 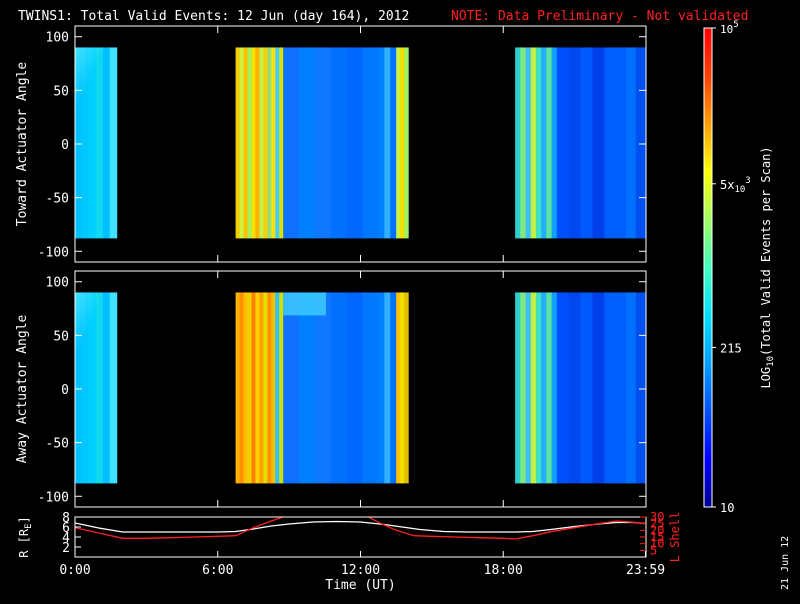 What do you see at coordinates (708, 267) in the screenshot?
I see `colorbar-gradient` at bounding box center [708, 267].